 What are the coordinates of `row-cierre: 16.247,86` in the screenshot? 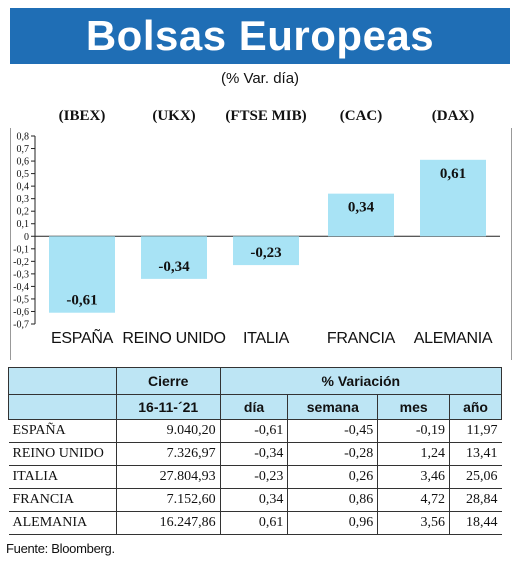 It's located at (168, 523).